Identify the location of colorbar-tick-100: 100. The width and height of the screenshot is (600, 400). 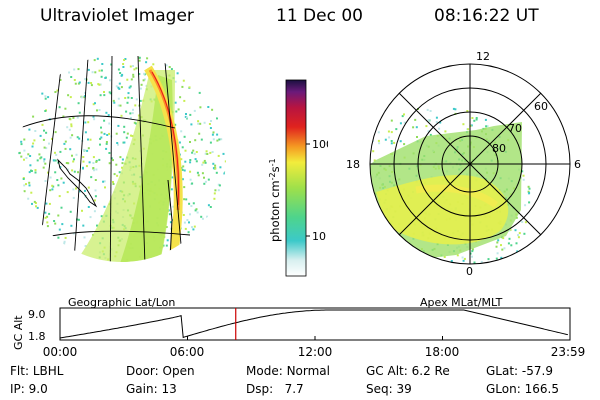
(320, 144).